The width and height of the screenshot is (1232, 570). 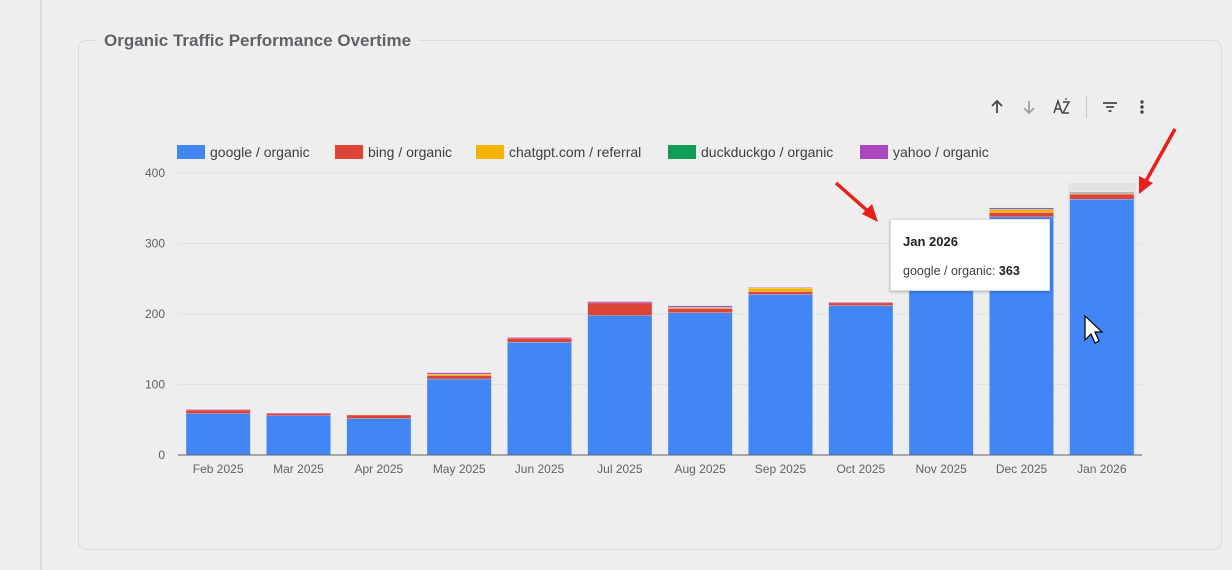 I want to click on sort-alphabetical-button, so click(x=1062, y=107).